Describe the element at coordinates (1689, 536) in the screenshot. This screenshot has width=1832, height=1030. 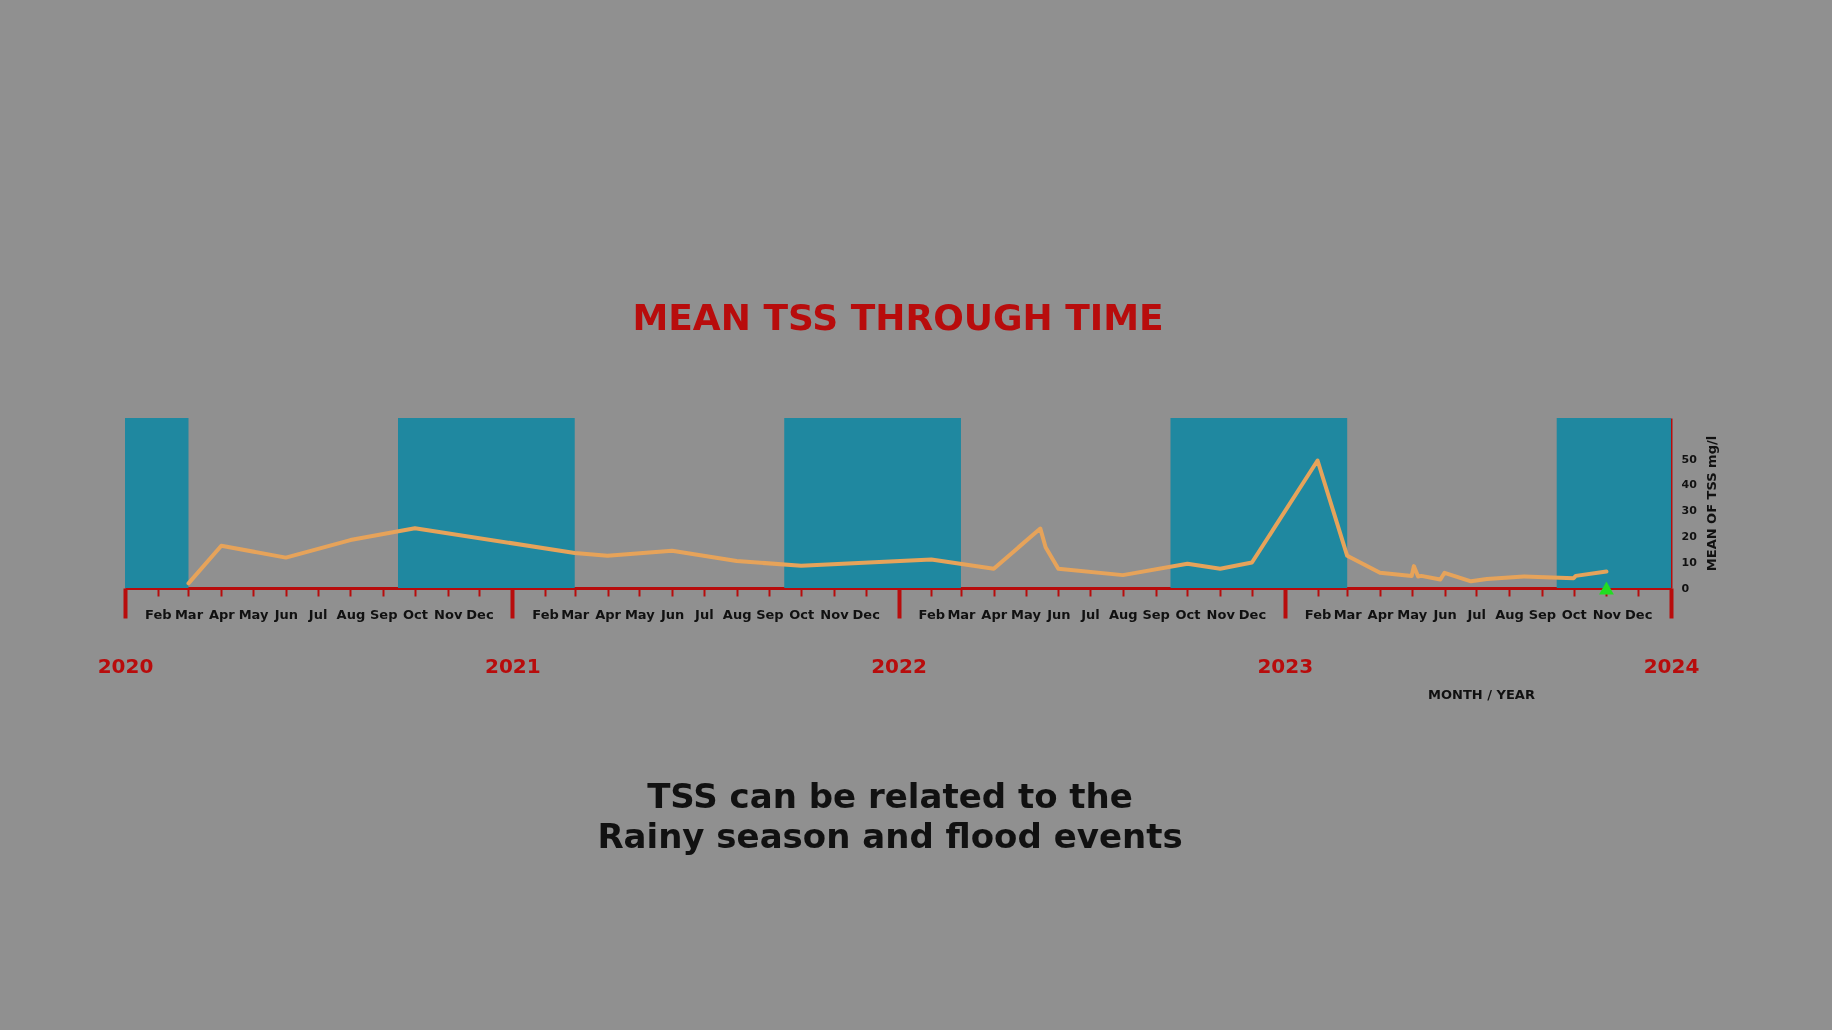
I see `y-tick-label: 20` at that location.